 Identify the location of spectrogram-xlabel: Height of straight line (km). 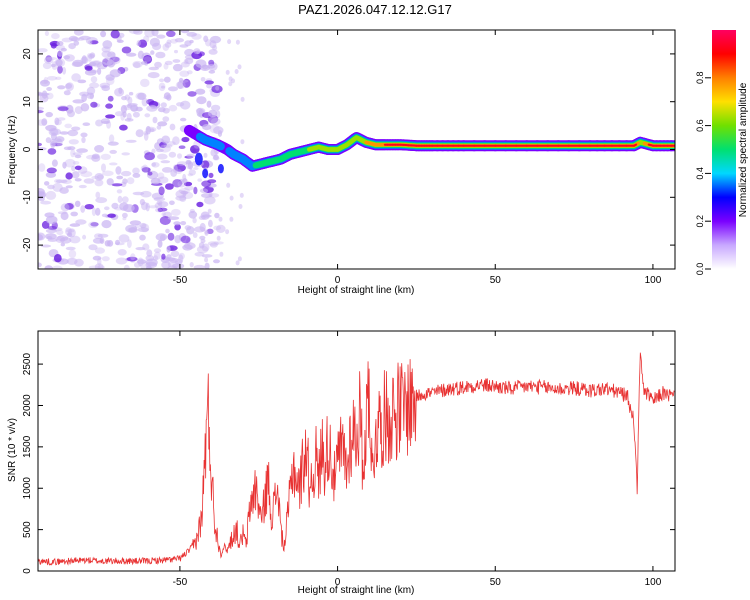
(356, 290).